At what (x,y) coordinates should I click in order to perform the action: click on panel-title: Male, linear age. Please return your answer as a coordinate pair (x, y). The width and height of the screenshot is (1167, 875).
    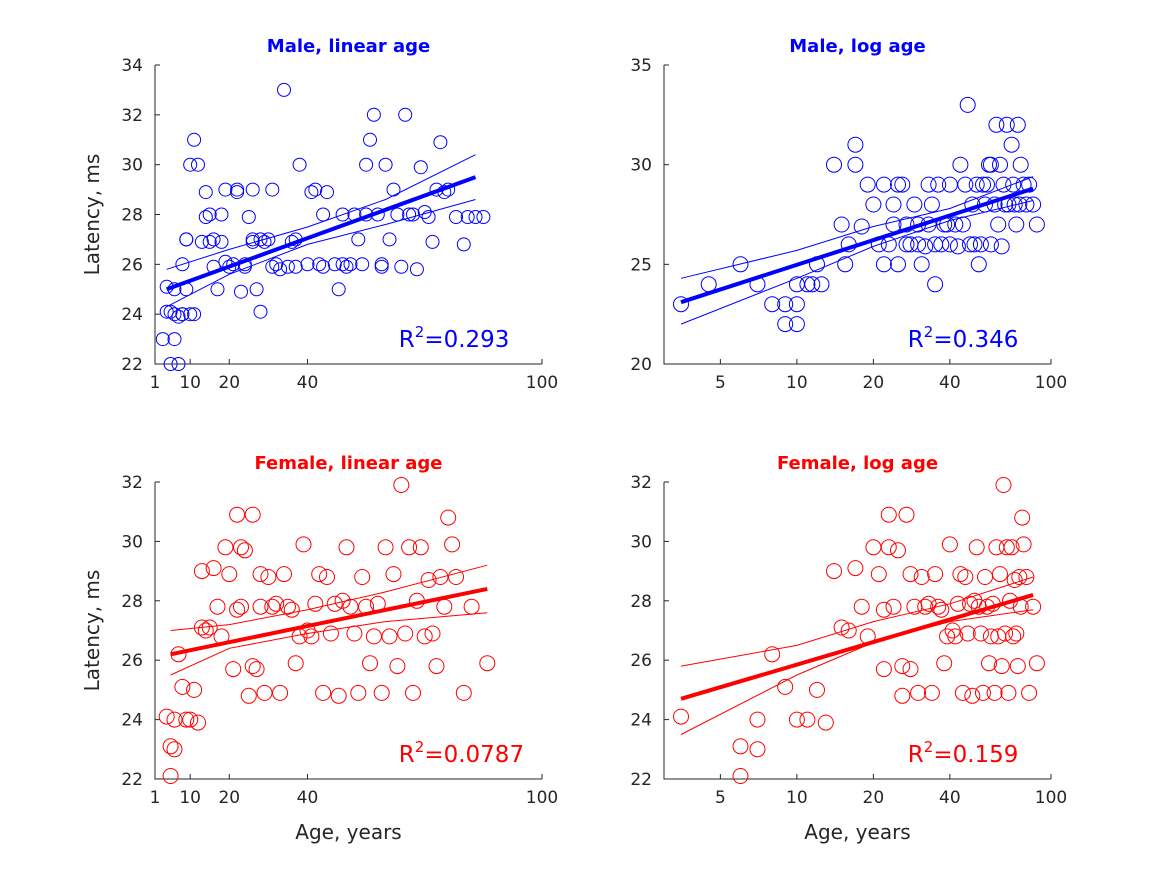
    Looking at the image, I should click on (348, 46).